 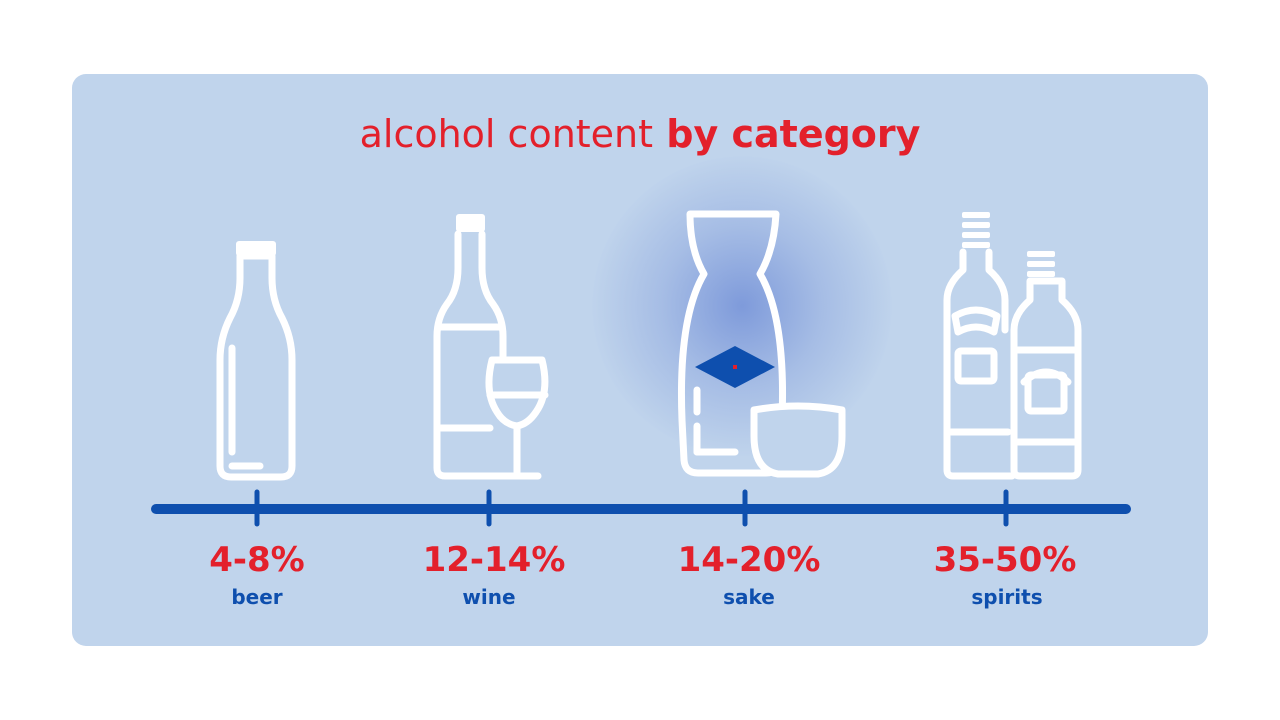 I want to click on title-bold: by category, so click(x=793, y=134).